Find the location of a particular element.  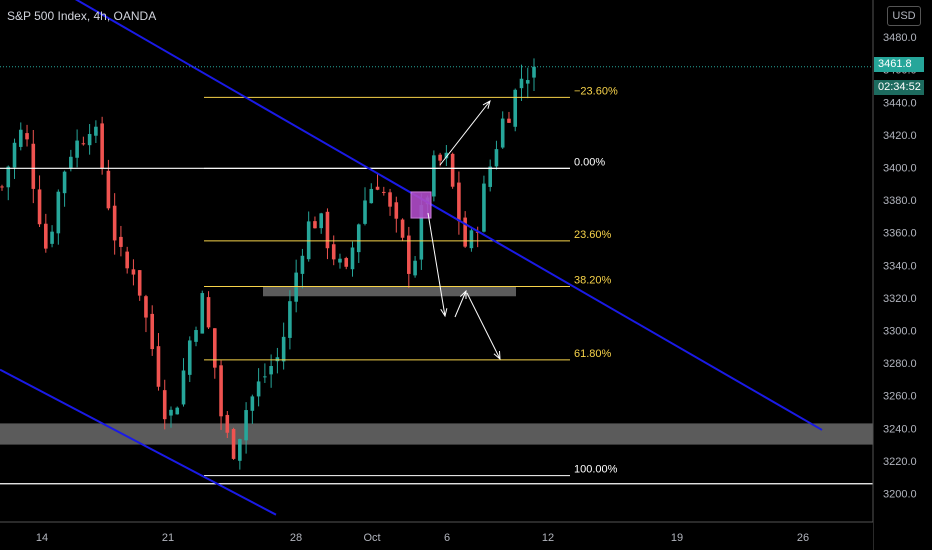

y-tick-label: 3300.0 is located at coordinates (900, 332).